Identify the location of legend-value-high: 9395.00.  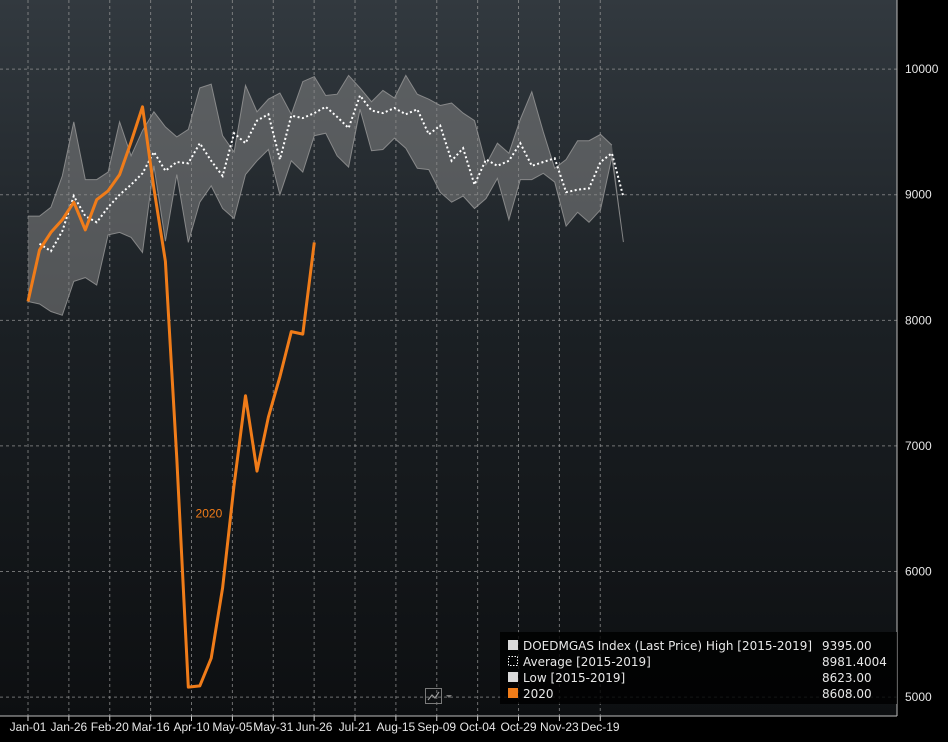
(847, 646).